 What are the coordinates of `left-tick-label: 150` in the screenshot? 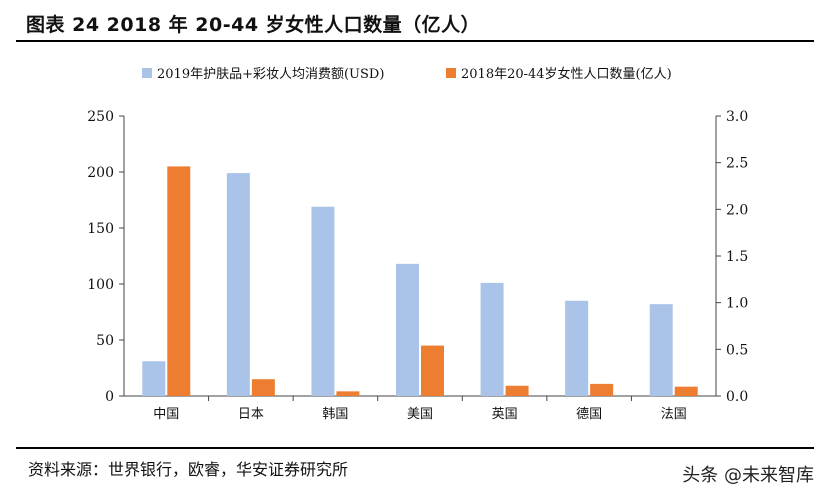 It's located at (100, 229).